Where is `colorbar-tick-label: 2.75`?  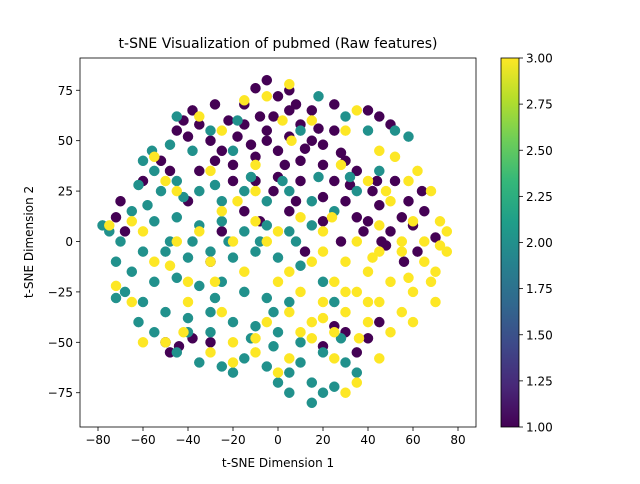 colorbar-tick-label: 2.75 is located at coordinates (539, 105).